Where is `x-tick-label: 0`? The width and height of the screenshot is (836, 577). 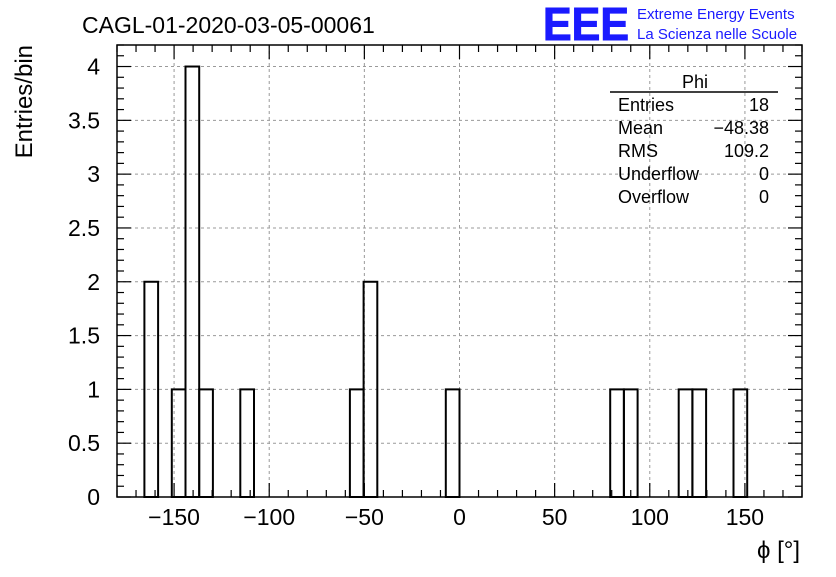 x-tick-label: 0 is located at coordinates (459, 517).